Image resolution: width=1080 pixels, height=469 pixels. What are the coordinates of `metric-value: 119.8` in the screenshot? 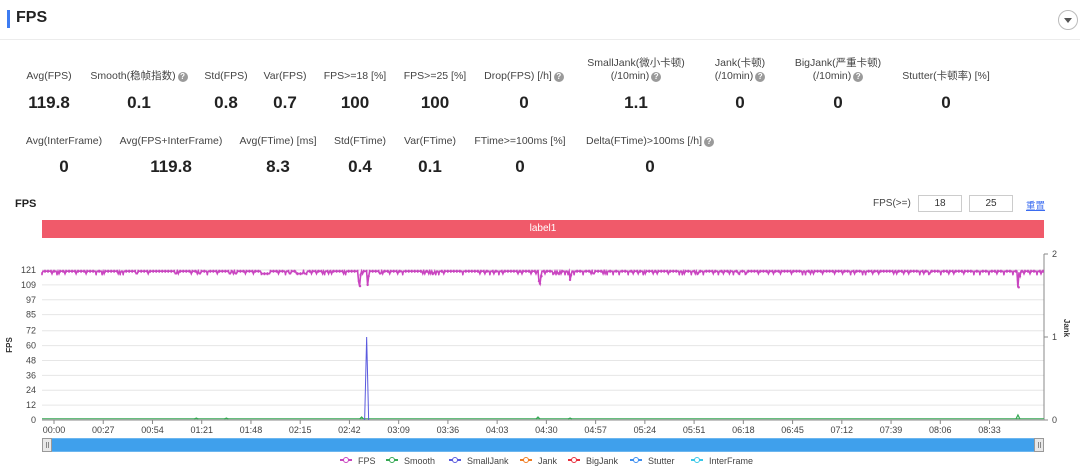 It's located at (171, 166).